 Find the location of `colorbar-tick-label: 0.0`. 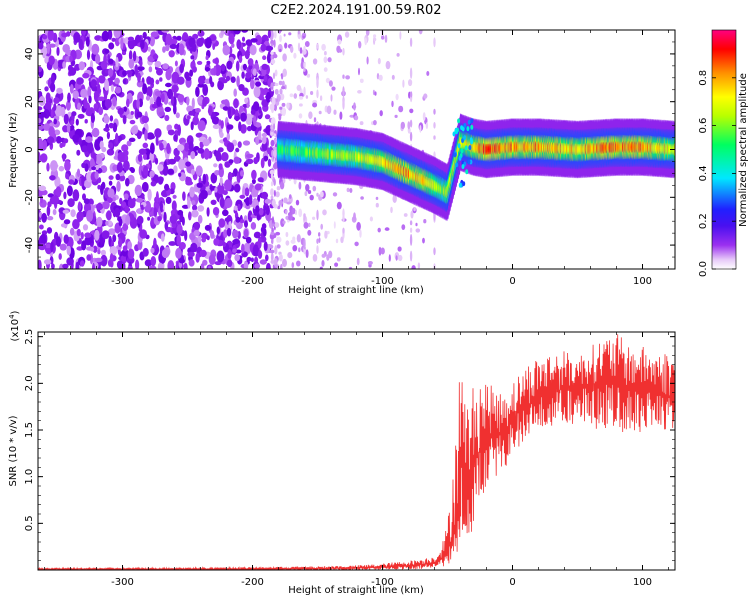

colorbar-tick-label: 0.0 is located at coordinates (703, 269).